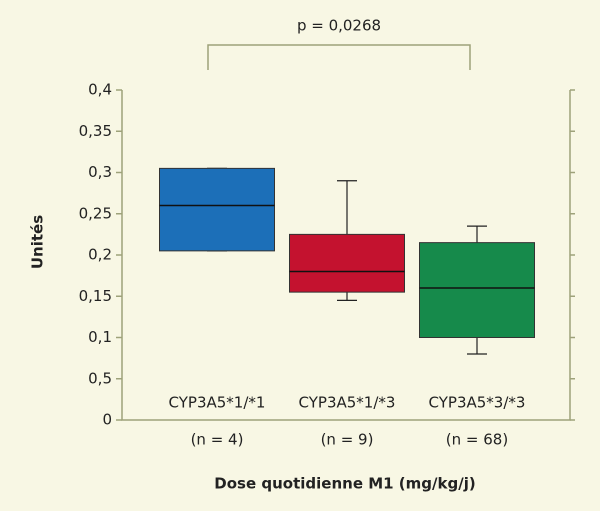 This screenshot has height=511, width=600. What do you see at coordinates (100, 255) in the screenshot?
I see `y-tick-label: 0,2` at bounding box center [100, 255].